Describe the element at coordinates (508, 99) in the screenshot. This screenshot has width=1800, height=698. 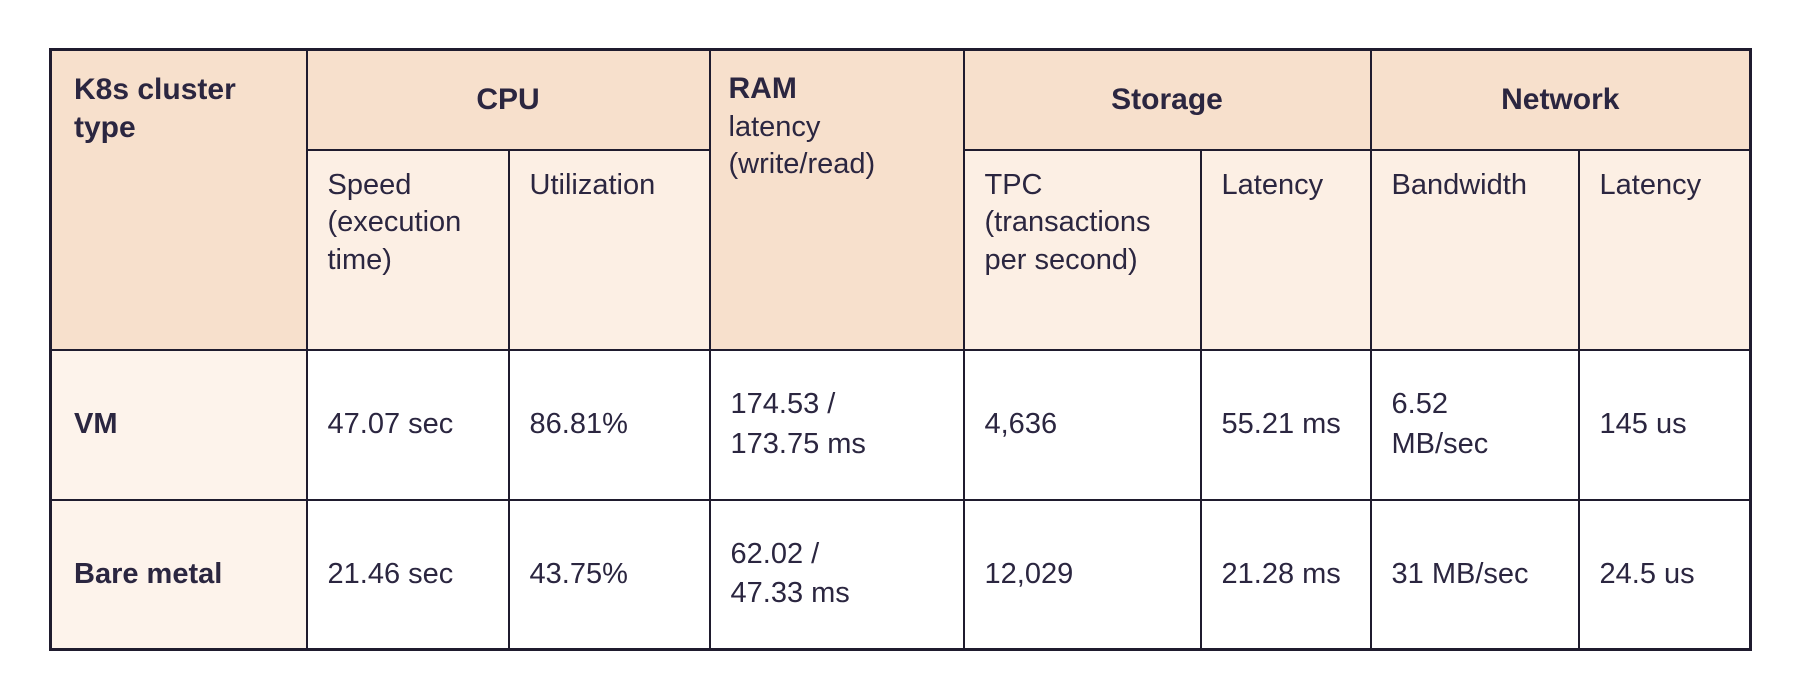
I see `header-group-cpu: CPU` at that location.